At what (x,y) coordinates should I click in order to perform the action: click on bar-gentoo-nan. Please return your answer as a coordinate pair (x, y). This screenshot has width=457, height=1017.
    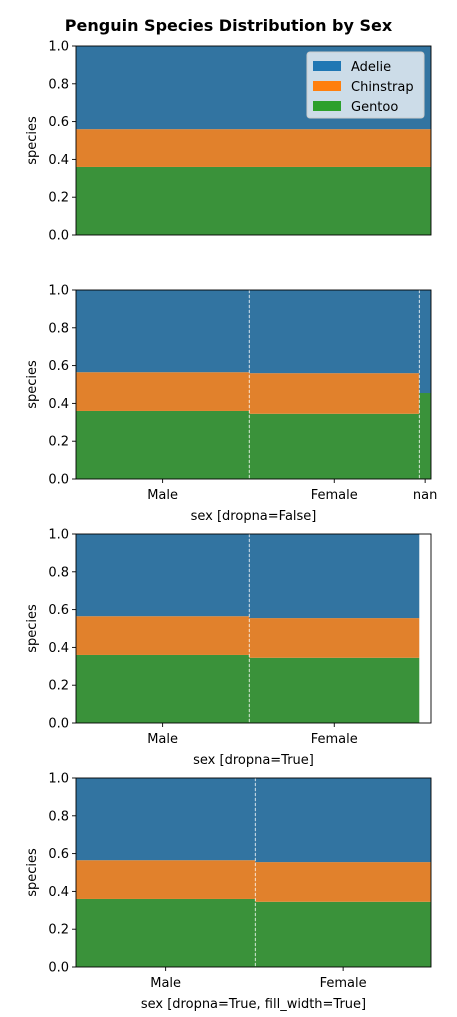
    Looking at the image, I should click on (425, 436).